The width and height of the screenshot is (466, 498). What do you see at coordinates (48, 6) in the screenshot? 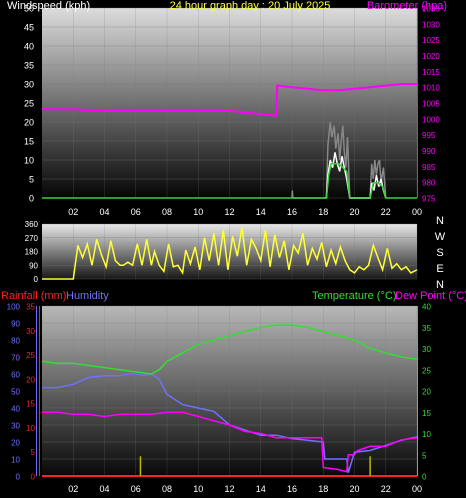
I see `wind-title: Windspeed (kph)` at bounding box center [48, 6].